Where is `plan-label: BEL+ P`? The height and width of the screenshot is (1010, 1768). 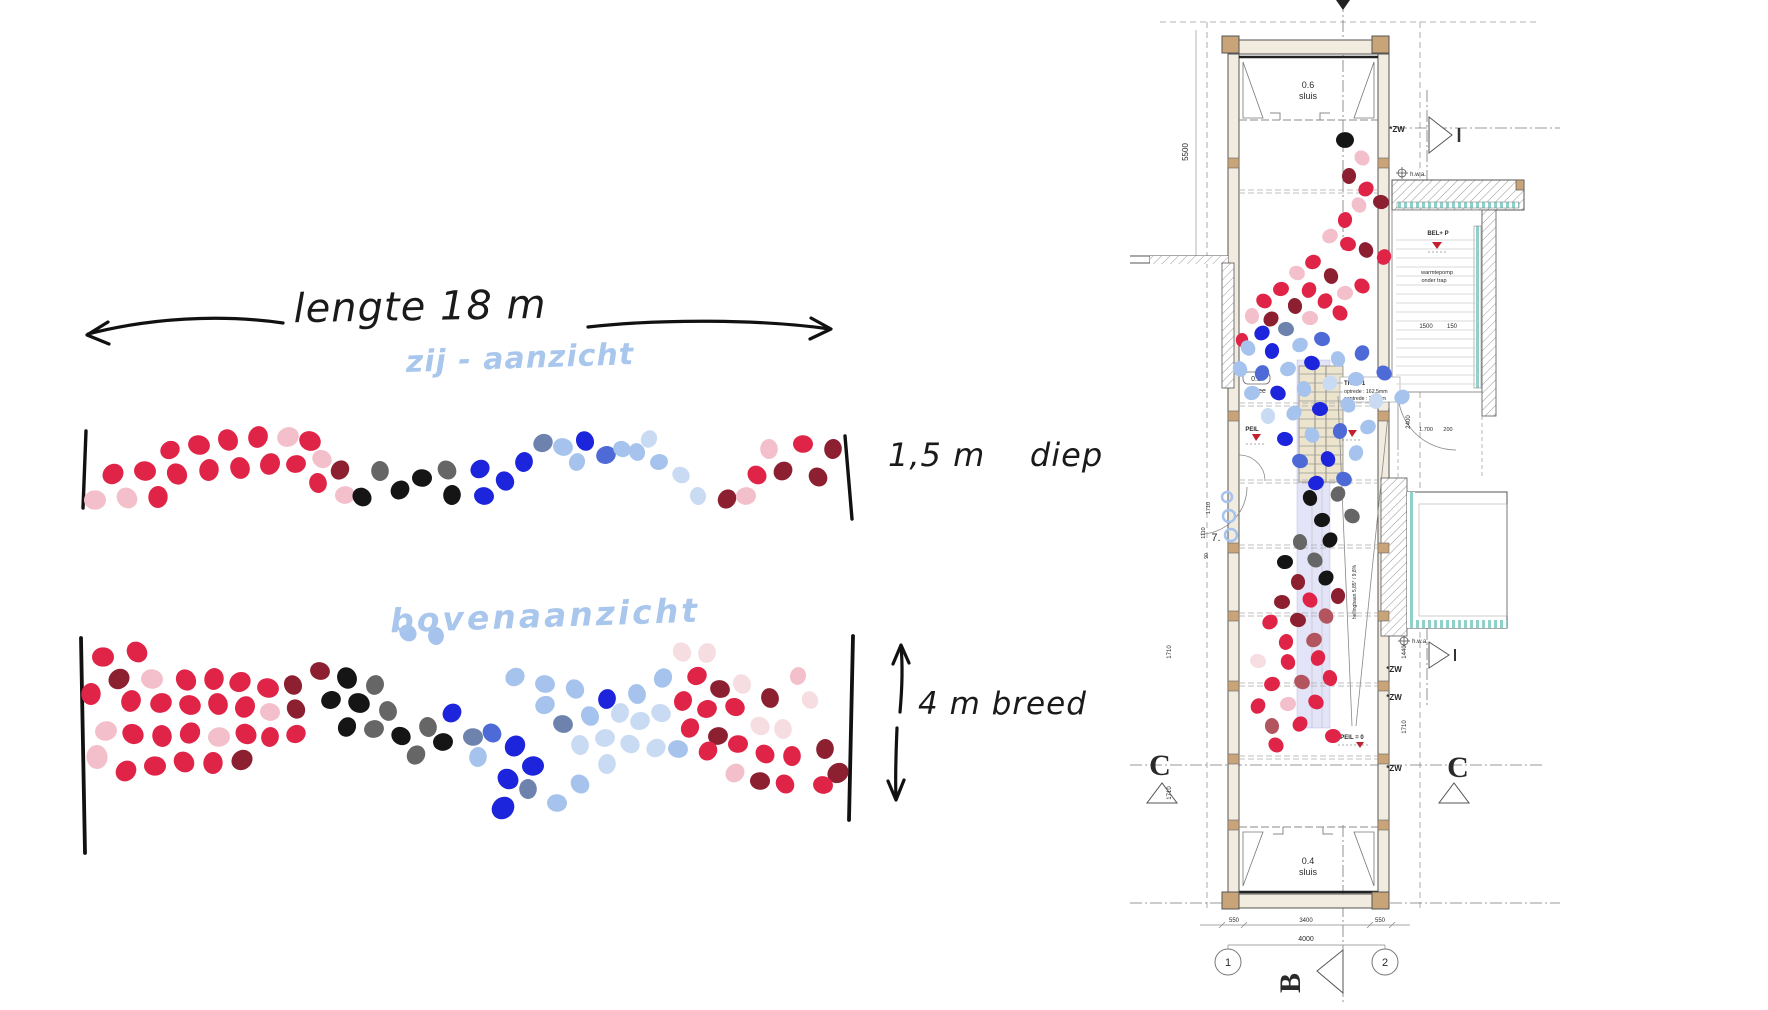 plan-label: BEL+ P is located at coordinates (1437, 234).